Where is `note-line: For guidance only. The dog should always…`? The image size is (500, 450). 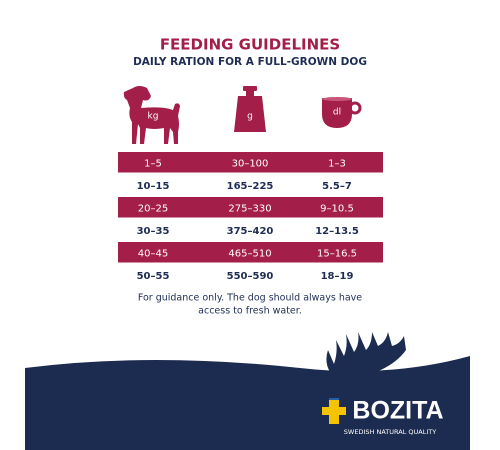
note-line: For guidance only. The dog should always… is located at coordinates (250, 298).